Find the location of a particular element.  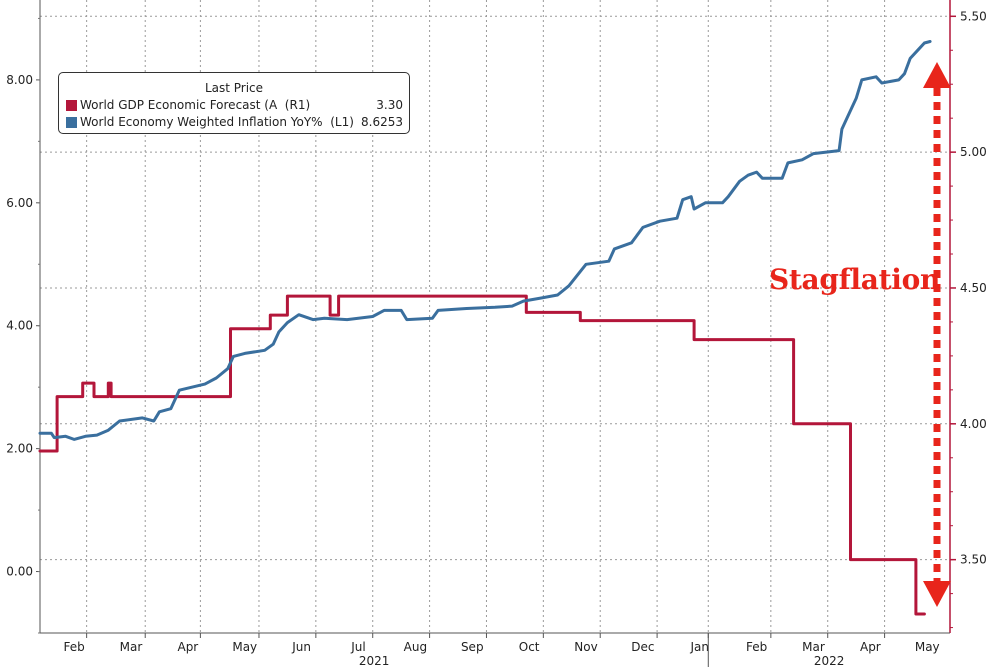

left-axis-tick-label: 8.00 is located at coordinates (19, 80).